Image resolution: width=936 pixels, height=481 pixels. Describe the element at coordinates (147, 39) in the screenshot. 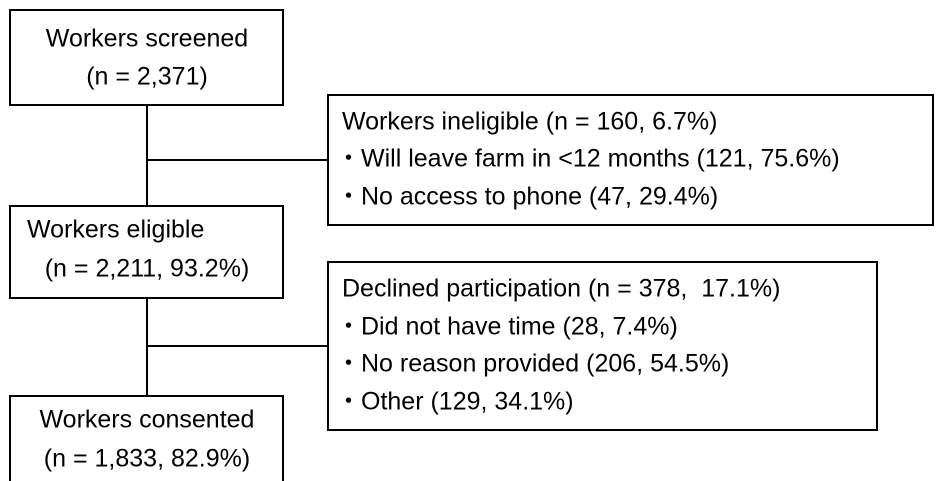

I see `box-title: Workers screened` at that location.